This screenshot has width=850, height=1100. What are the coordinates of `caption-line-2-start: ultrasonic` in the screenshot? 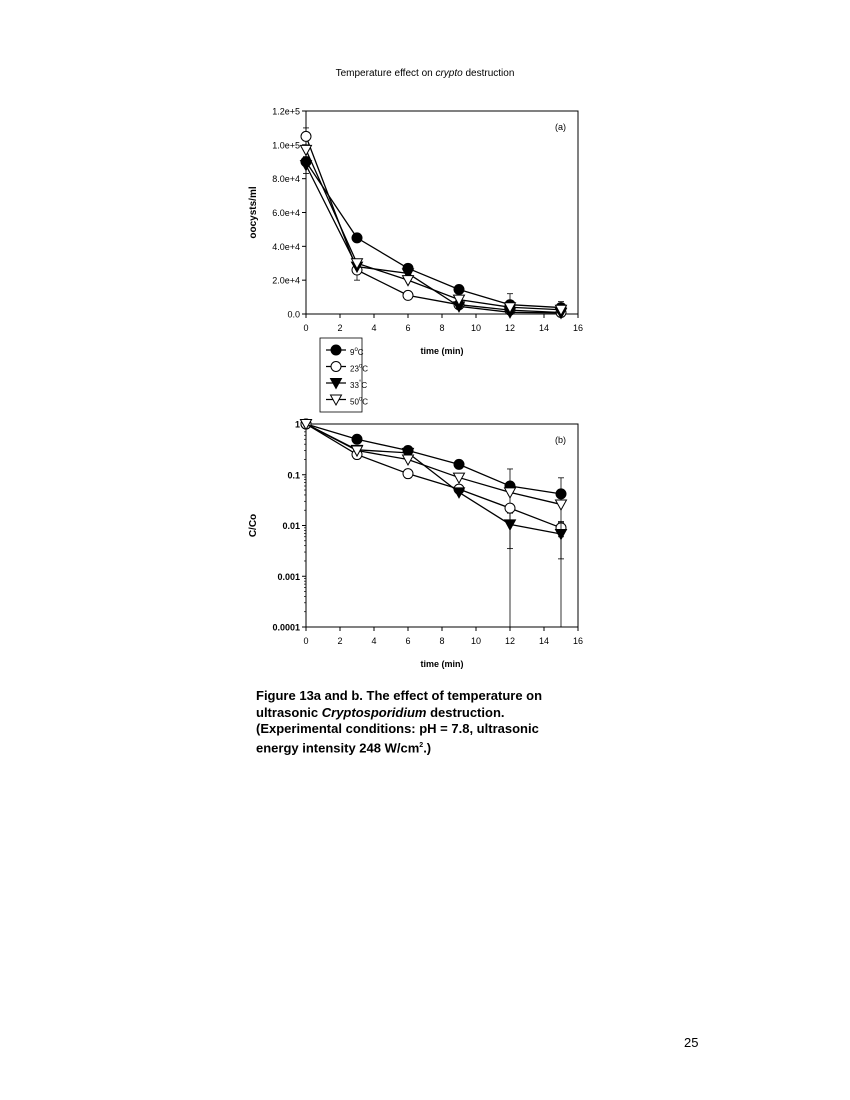 It's located at (289, 712).